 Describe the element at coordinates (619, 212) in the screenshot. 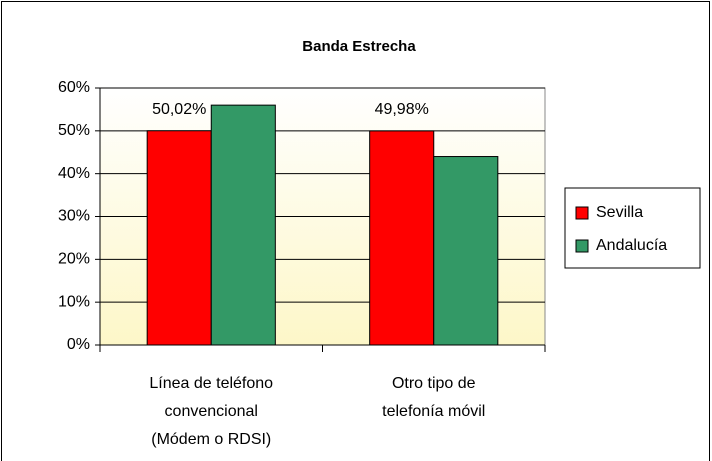

I see `legend-label: Sevilla` at that location.